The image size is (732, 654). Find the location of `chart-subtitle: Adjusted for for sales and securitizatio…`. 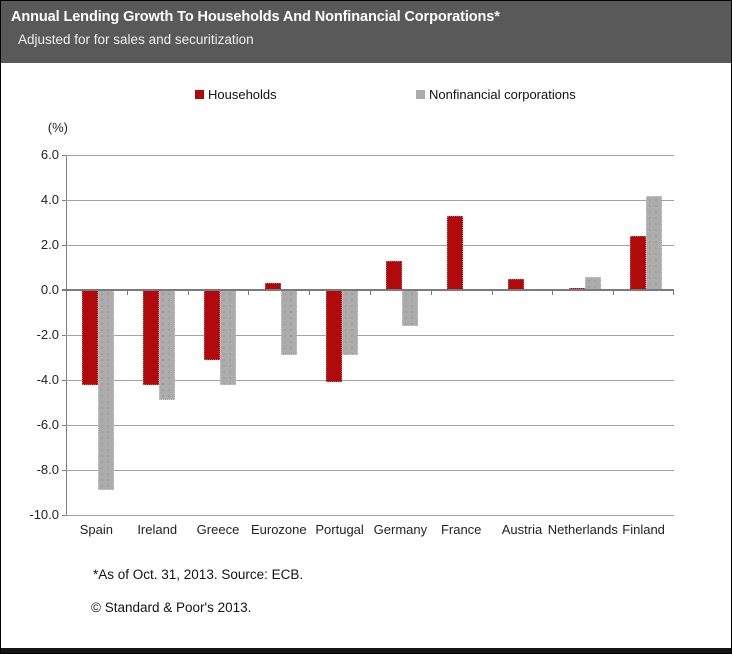

chart-subtitle: Adjusted for for sales and securitizatio… is located at coordinates (136, 39).